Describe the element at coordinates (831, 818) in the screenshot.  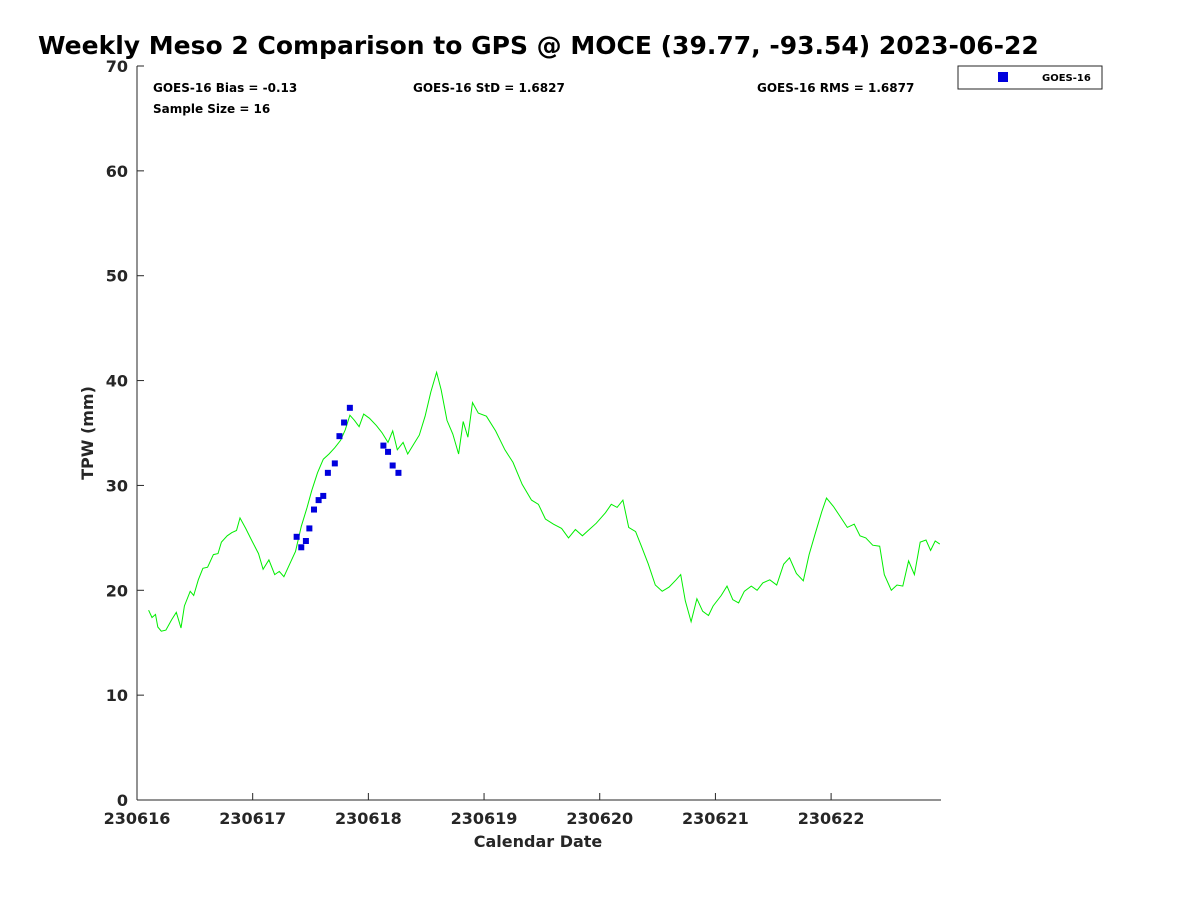
I see `x-tick-label: 230622` at that location.